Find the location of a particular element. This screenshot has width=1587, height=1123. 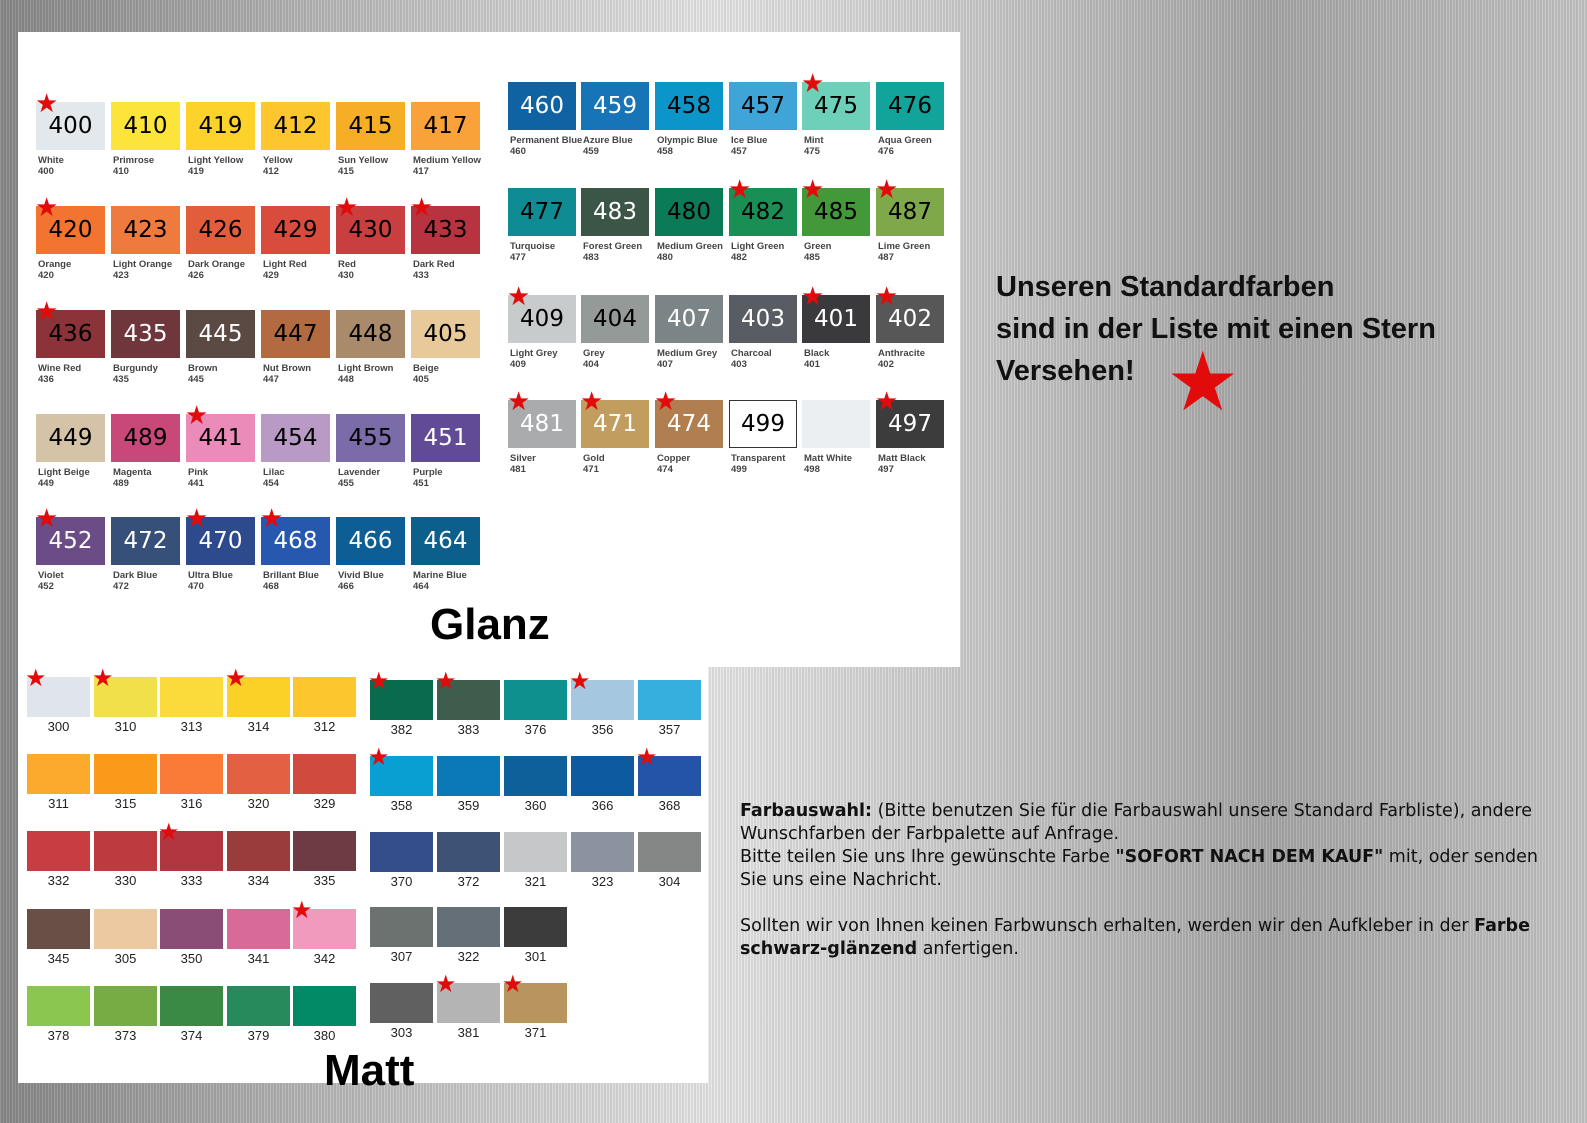

color-swatch-430: 430 is located at coordinates (370, 230).